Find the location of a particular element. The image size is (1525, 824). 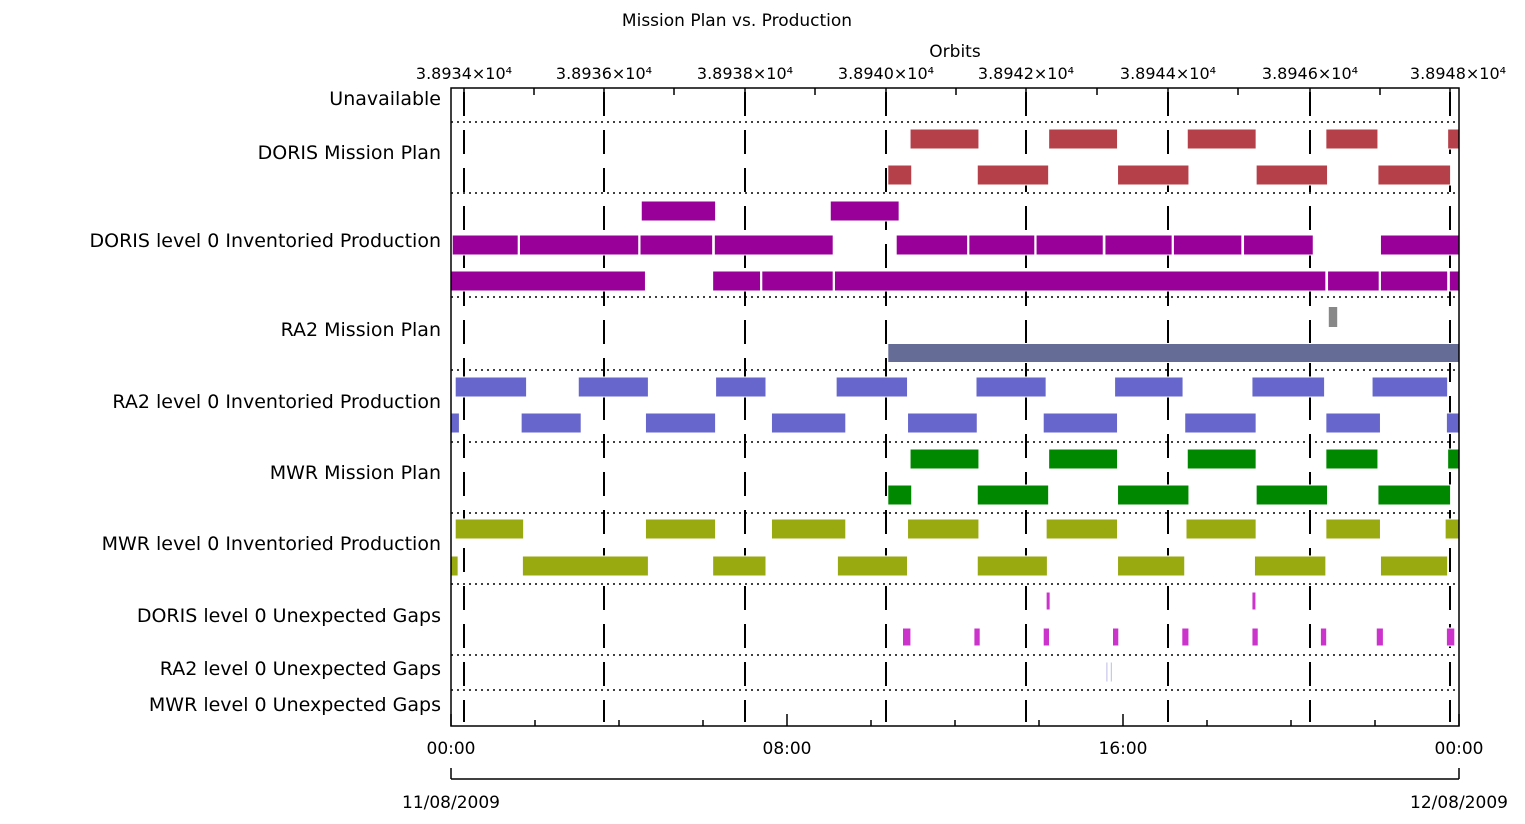

small-marker is located at coordinates (1333, 317).